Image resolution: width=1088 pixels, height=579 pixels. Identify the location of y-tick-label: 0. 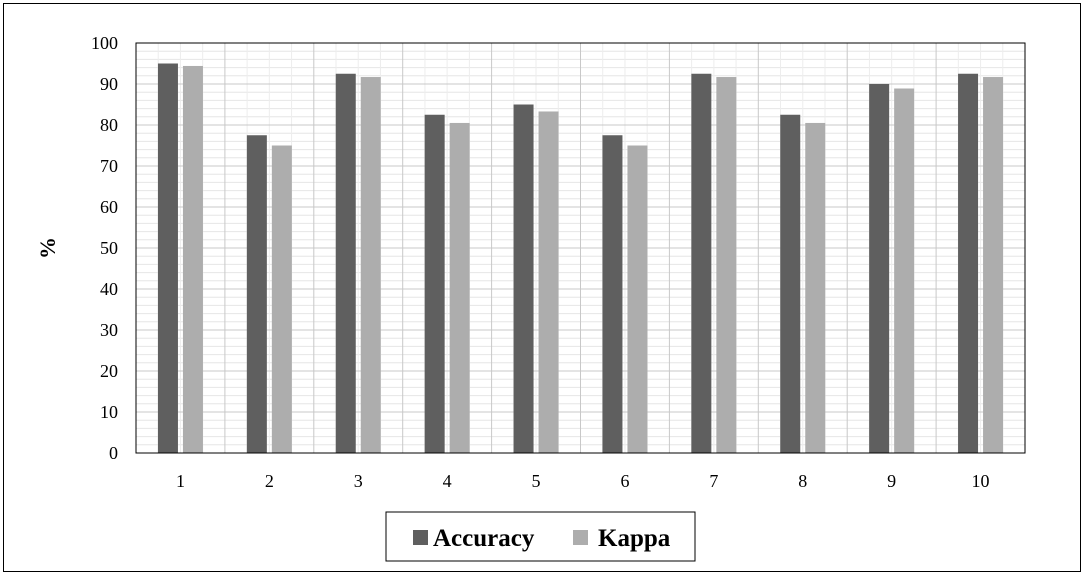
(113, 453).